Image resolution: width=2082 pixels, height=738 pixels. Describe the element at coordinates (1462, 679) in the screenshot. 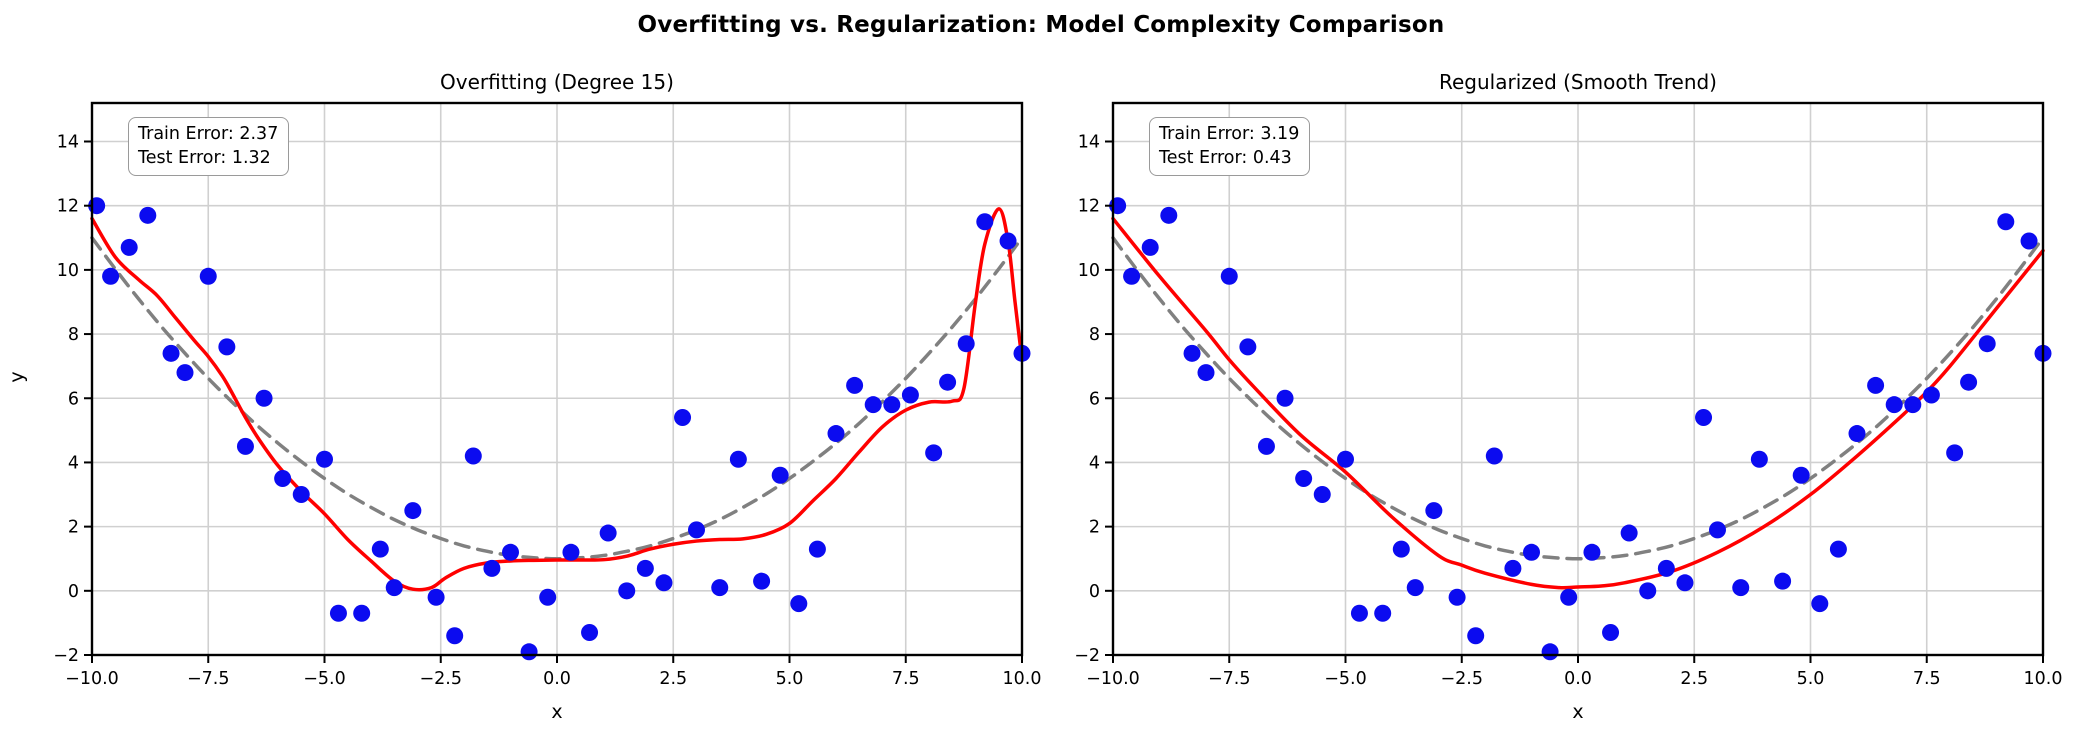

I see `x-tick-label: −2.5` at that location.